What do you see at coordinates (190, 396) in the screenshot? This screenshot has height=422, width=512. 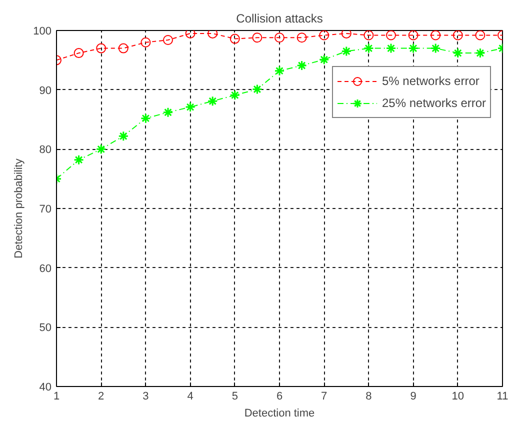 I see `x-tick-label: 4` at bounding box center [190, 396].